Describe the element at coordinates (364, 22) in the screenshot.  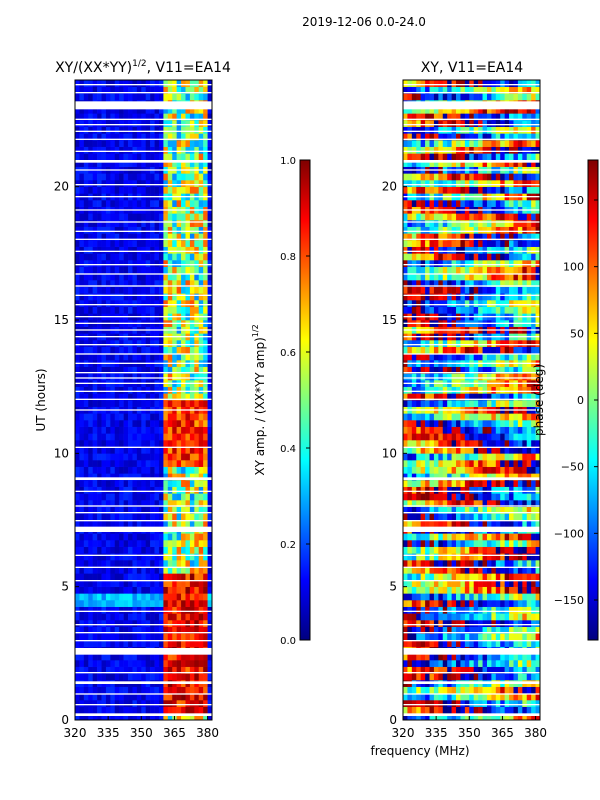
I see `figure-suptitle: 2019-12-06 0.0-24.0` at that location.